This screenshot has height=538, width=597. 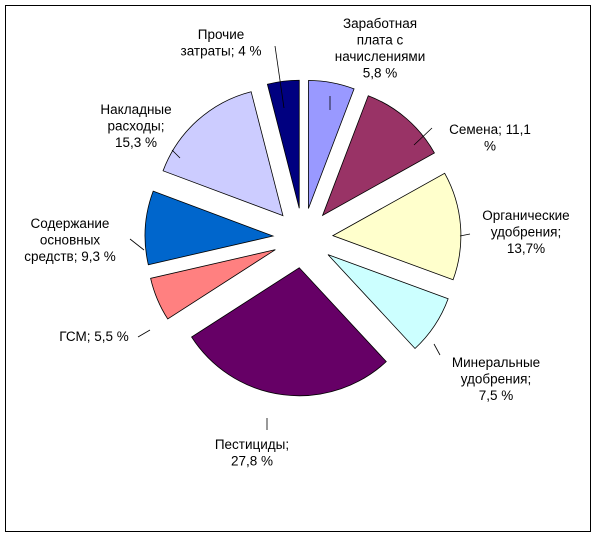 I want to click on slice-label-line: 15,3 %, so click(x=136, y=142).